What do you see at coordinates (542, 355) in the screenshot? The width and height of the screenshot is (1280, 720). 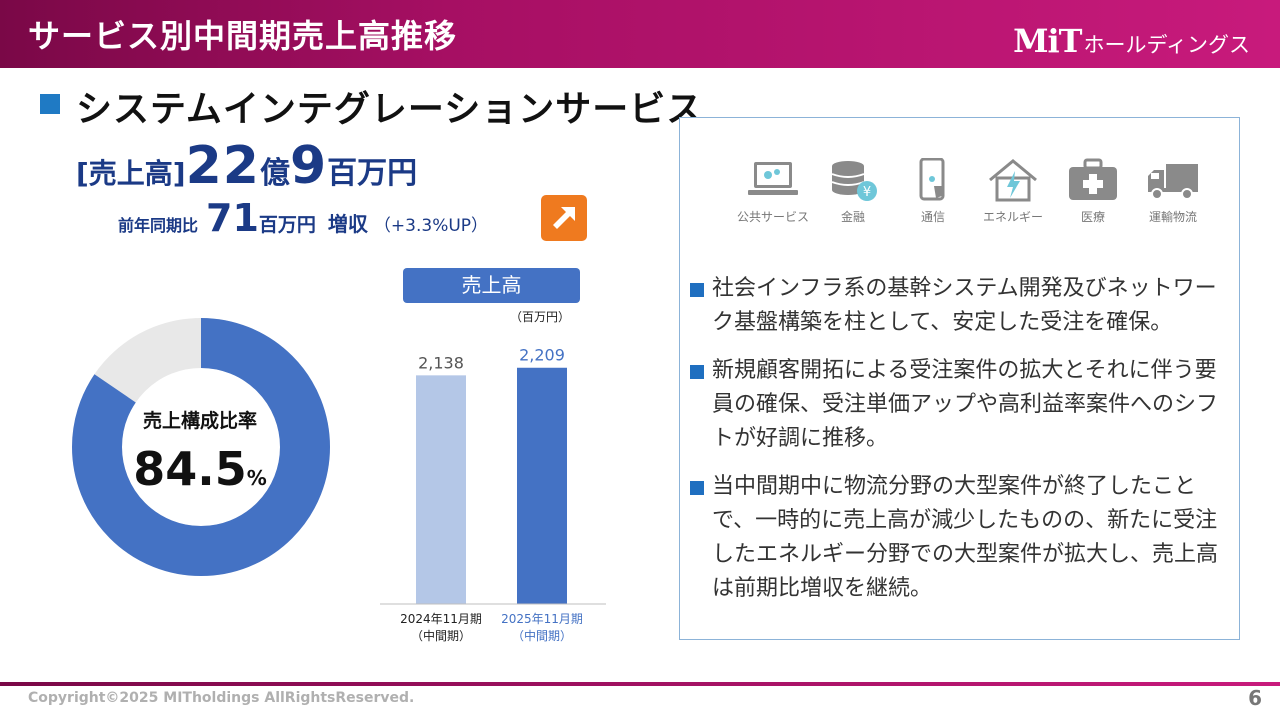 I see `bar-value-label: 2,209` at bounding box center [542, 355].